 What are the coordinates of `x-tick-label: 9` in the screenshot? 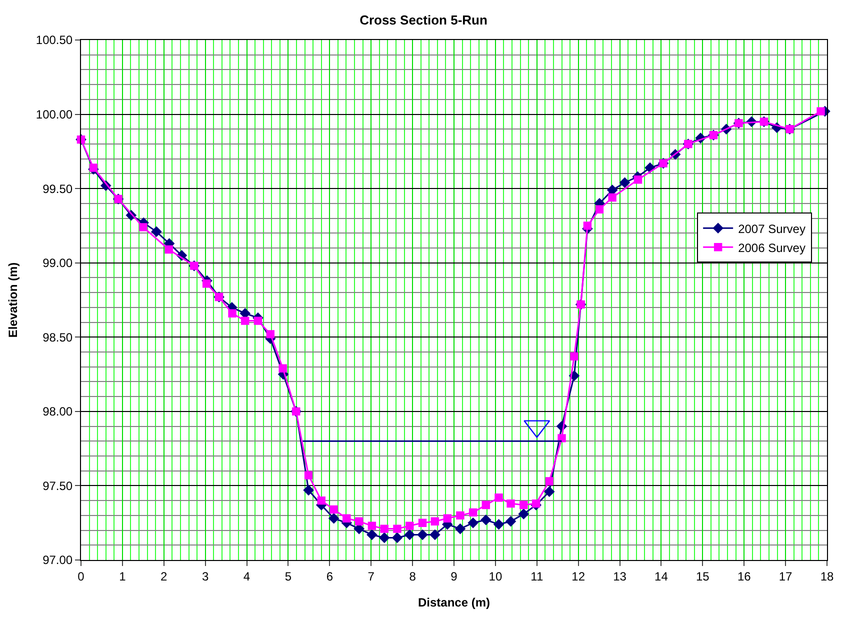 It's located at (454, 576).